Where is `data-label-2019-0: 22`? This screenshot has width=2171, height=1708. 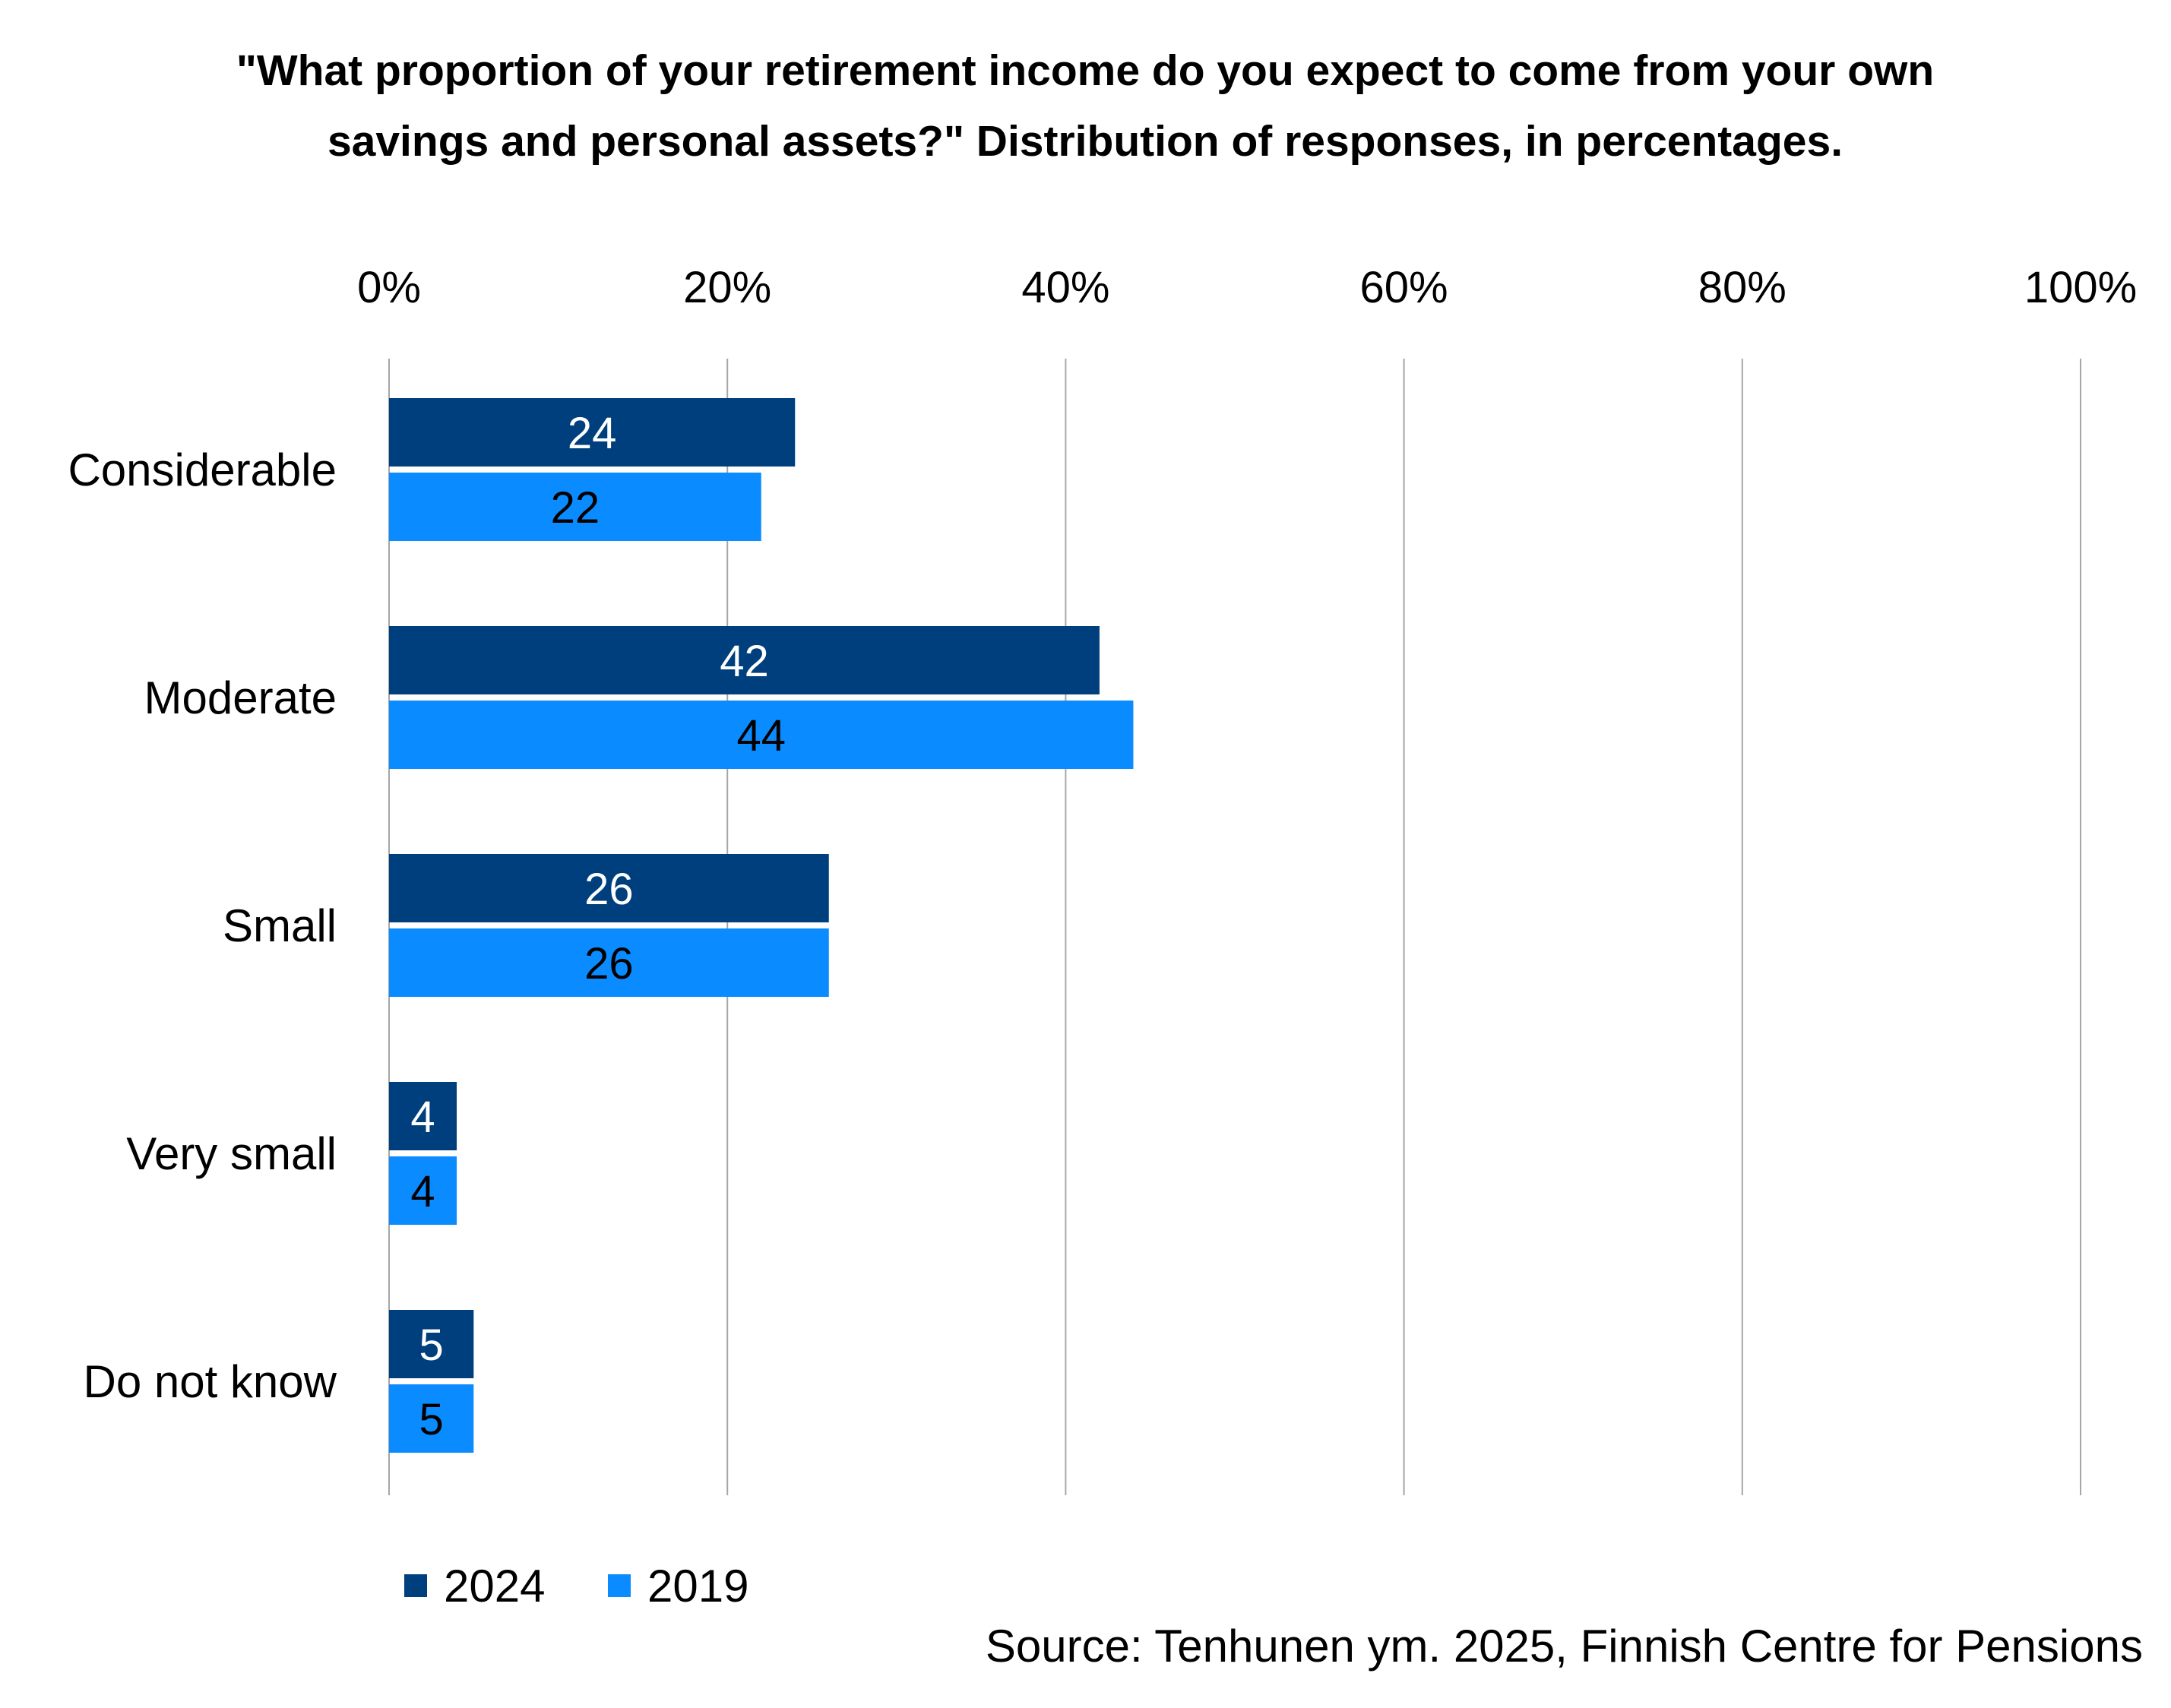
data-label-2019-0: 22 is located at coordinates (575, 508).